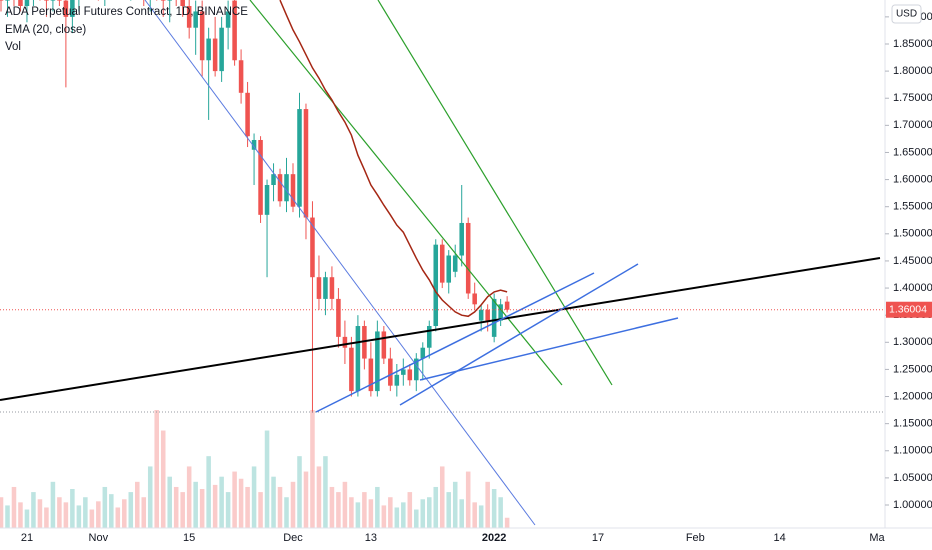 This screenshot has width=932, height=550. I want to click on x-tick-label: 21, so click(27, 538).